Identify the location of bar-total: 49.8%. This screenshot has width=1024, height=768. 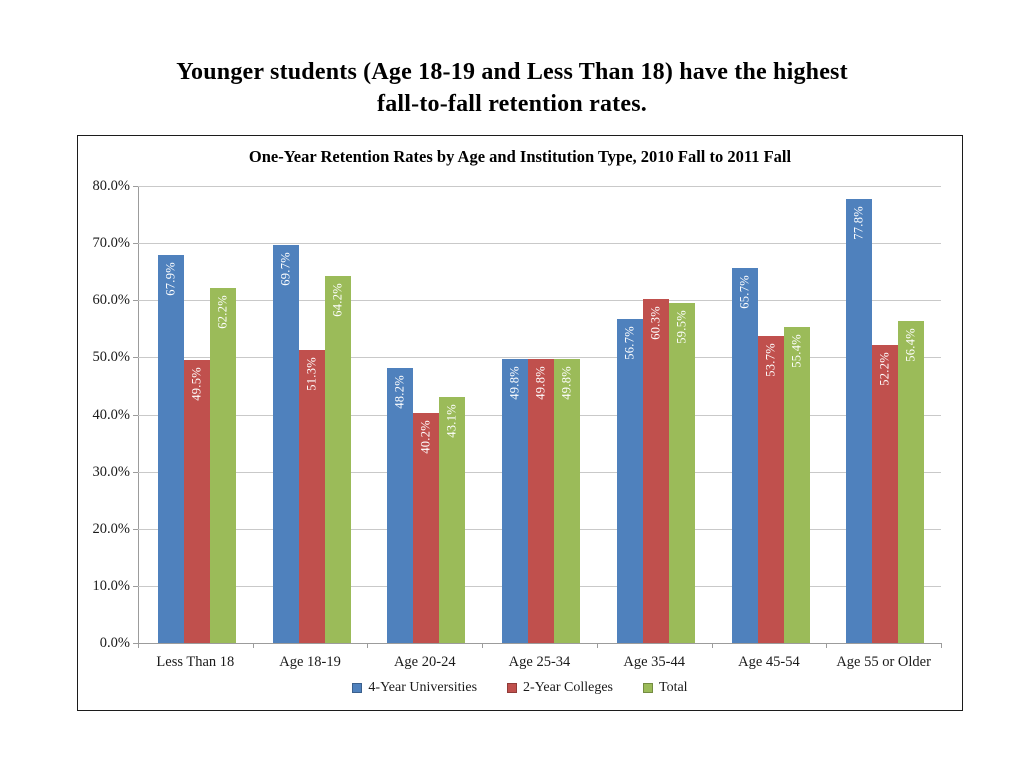
(567, 500).